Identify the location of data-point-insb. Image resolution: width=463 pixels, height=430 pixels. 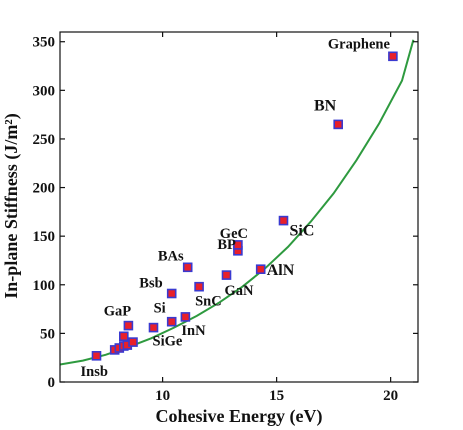
(96, 355).